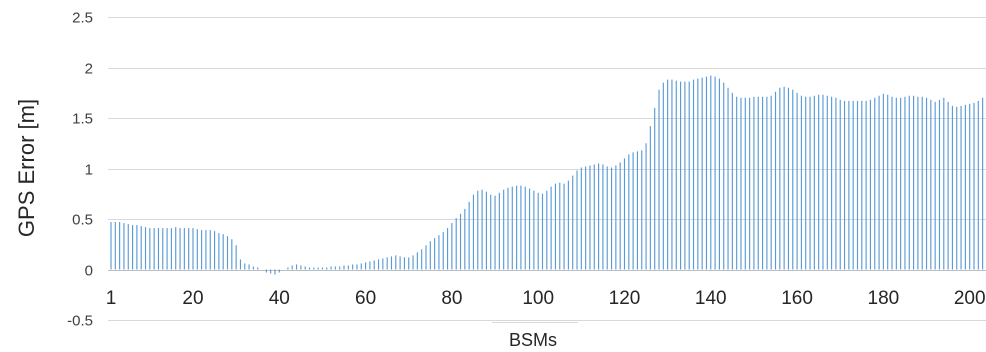 This screenshot has height=352, width=986. What do you see at coordinates (533, 340) in the screenshot?
I see `x-axis-label: BSMs` at bounding box center [533, 340].